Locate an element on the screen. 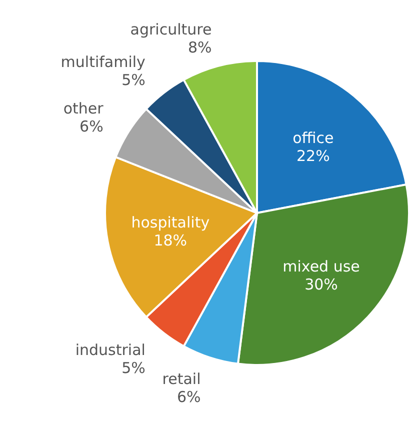  slice-label: office is located at coordinates (313, 138).